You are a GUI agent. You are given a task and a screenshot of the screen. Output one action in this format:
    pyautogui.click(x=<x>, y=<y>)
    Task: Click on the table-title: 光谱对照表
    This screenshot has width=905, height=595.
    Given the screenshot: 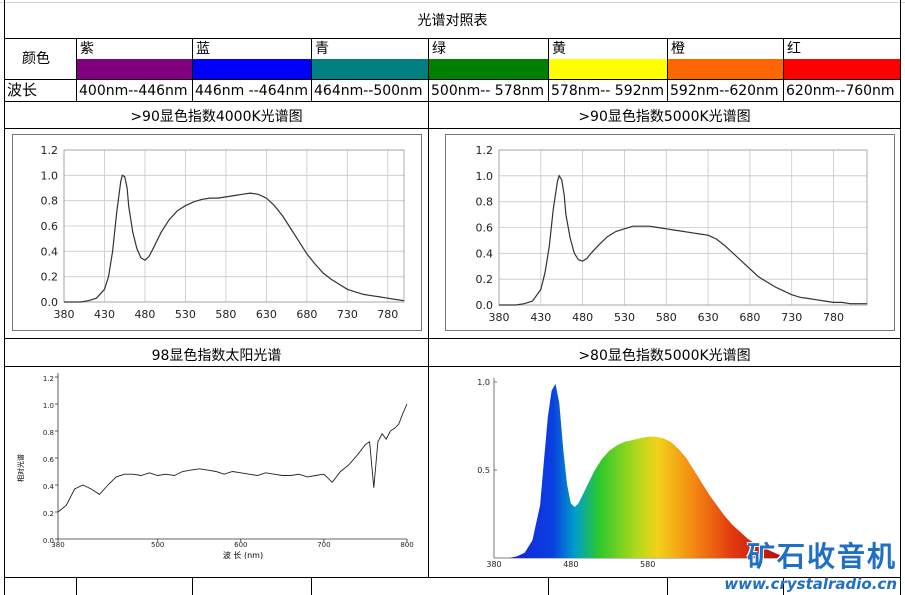 What is the action you would take?
    pyautogui.click(x=452, y=21)
    